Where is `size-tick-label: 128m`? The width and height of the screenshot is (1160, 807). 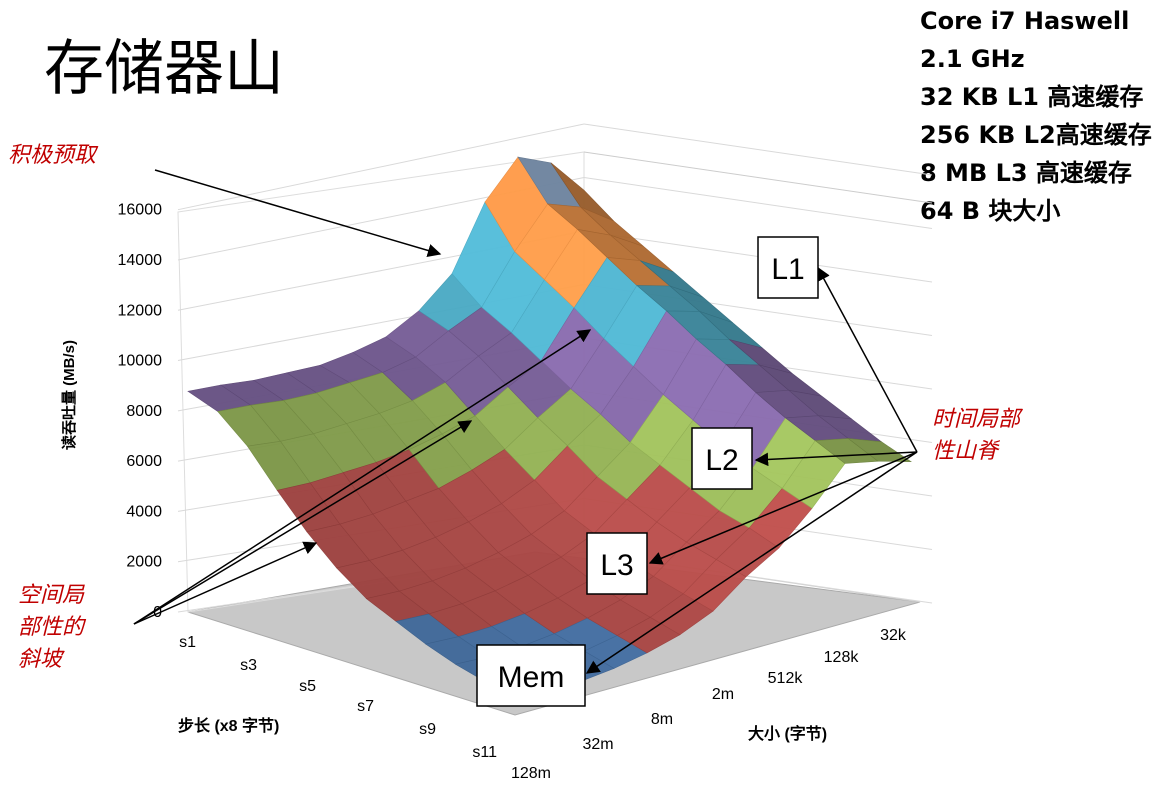
size-tick-label: 128m is located at coordinates (531, 773).